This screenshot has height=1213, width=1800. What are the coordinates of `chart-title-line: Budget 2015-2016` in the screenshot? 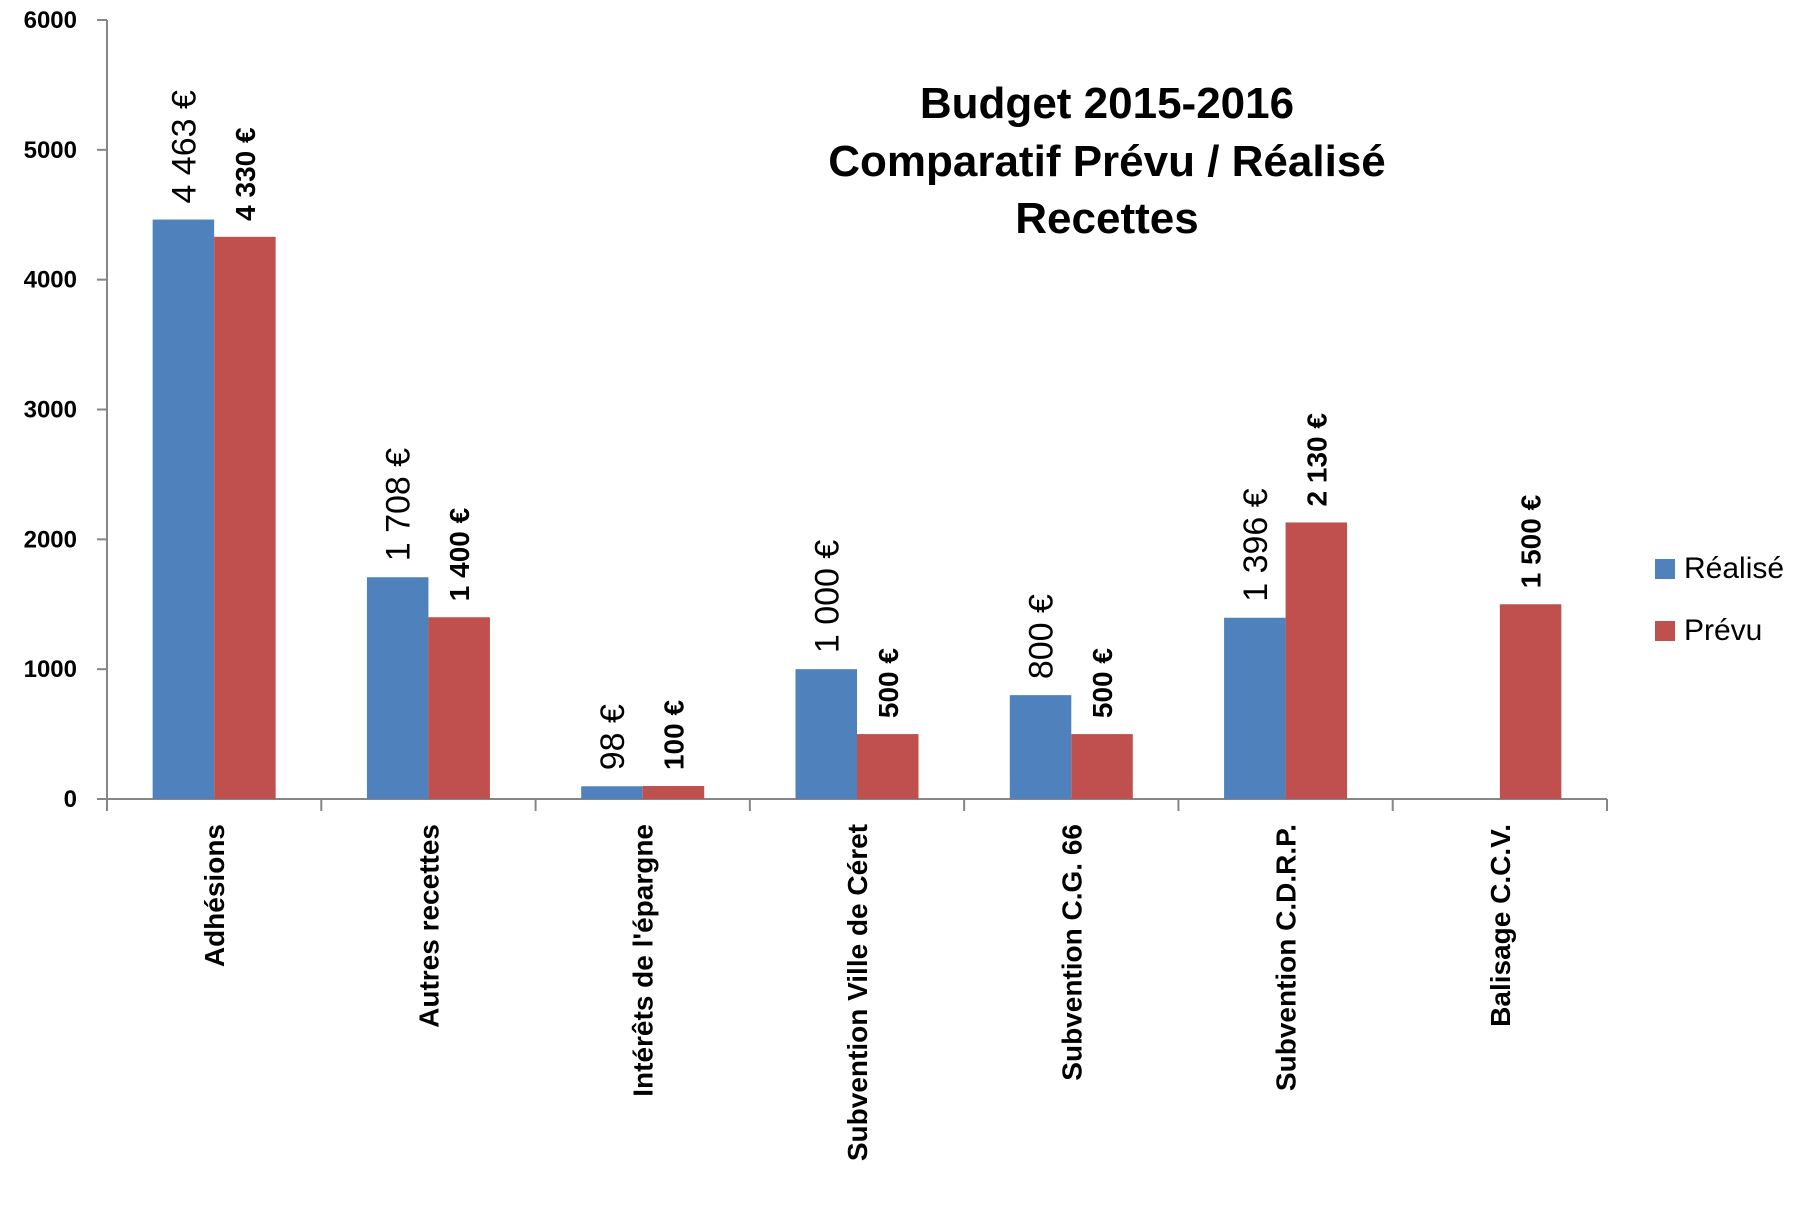 It's located at (1107, 103).